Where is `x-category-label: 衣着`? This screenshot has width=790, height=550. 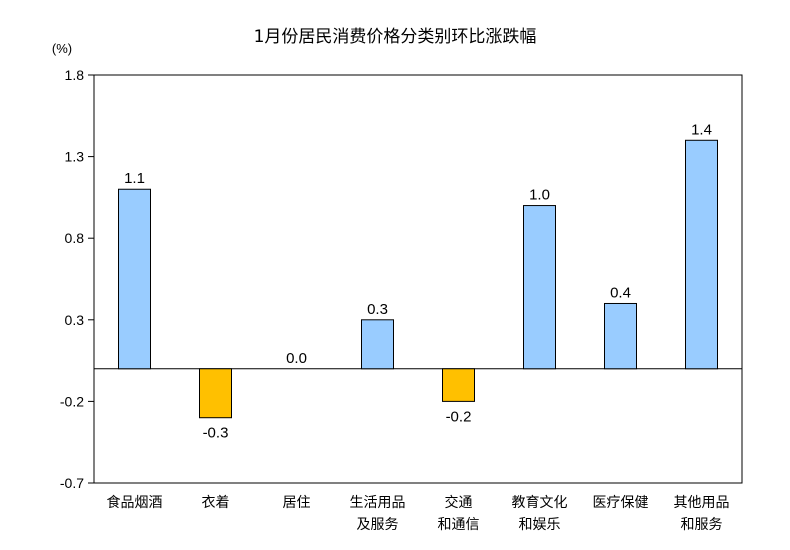 x-category-label: 衣着 is located at coordinates (216, 503).